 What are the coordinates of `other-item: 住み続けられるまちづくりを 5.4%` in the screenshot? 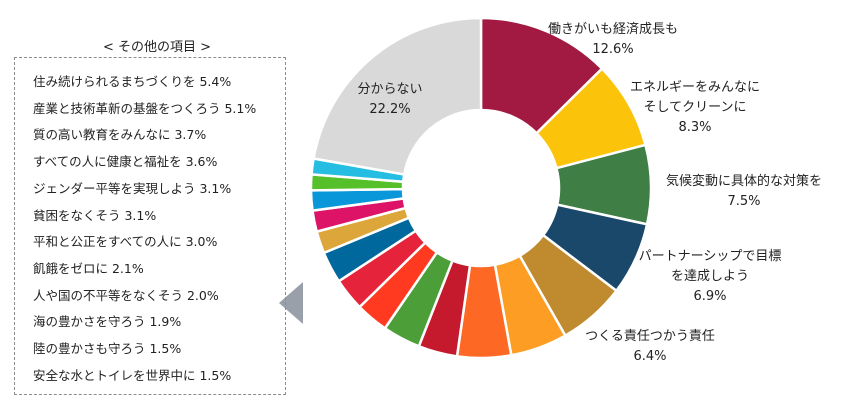 It's located at (132, 81).